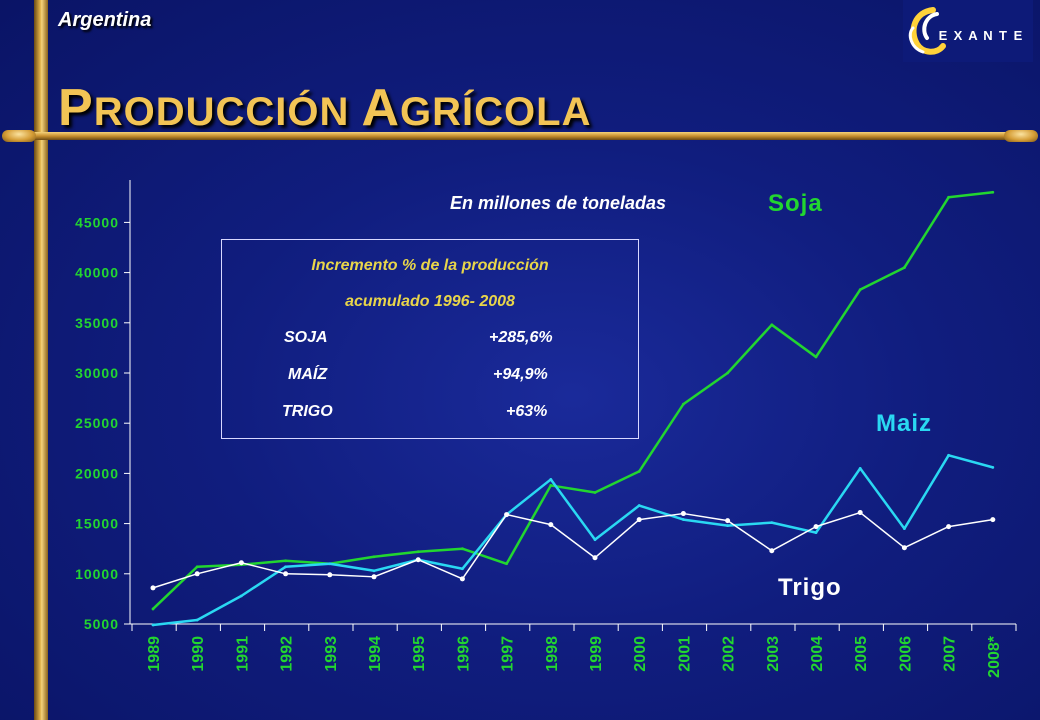 The height and width of the screenshot is (720, 1040). I want to click on x-tick-label: 1991, so click(242, 654).